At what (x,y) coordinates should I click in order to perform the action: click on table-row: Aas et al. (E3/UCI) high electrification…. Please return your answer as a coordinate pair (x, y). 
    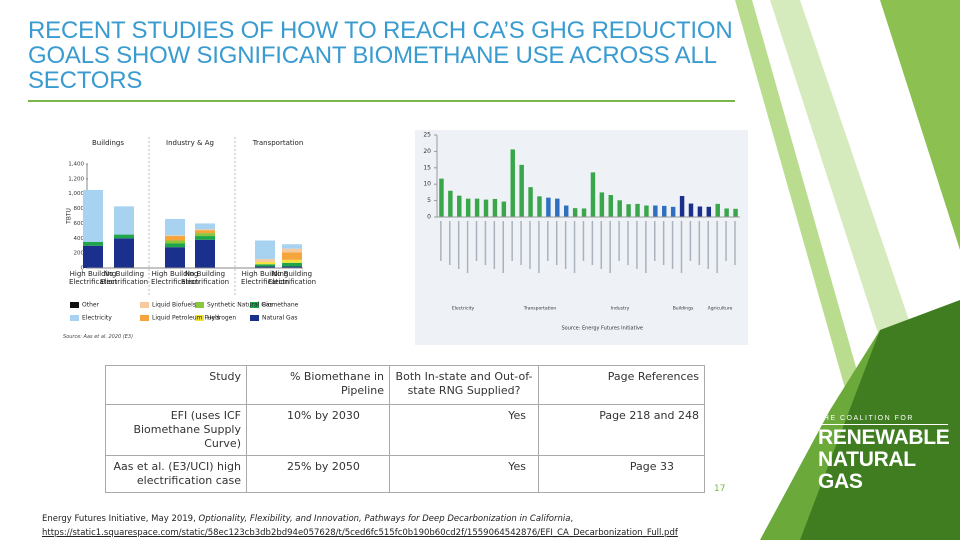
    Looking at the image, I should click on (405, 474).